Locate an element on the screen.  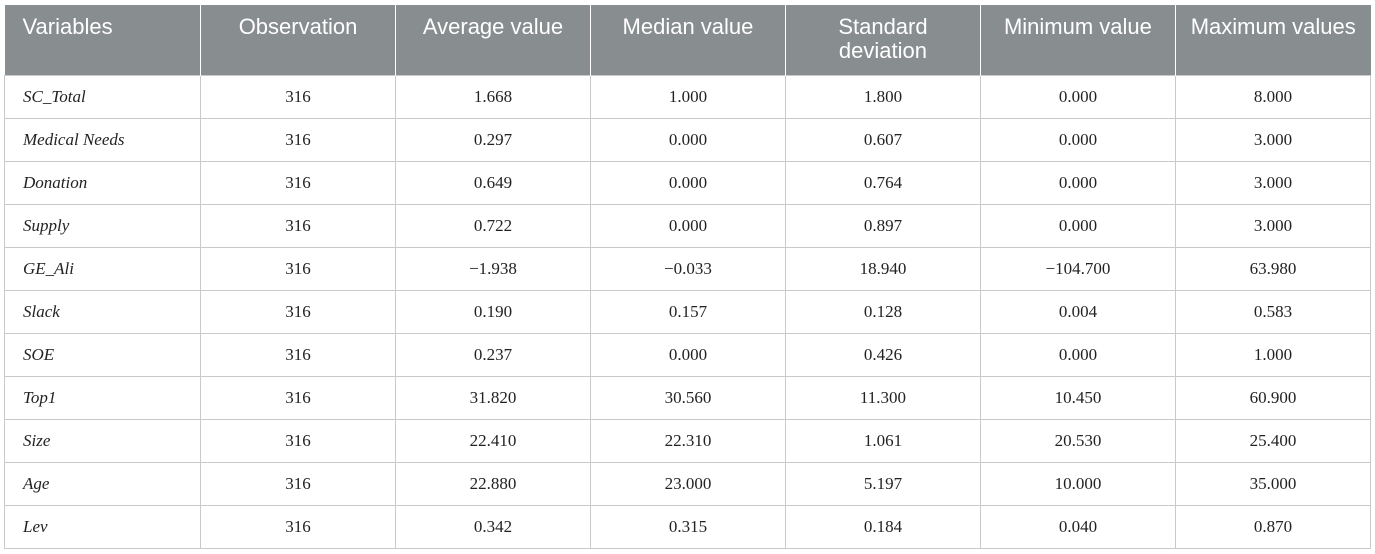
variable-name-cell: Supply is located at coordinates (102, 225).